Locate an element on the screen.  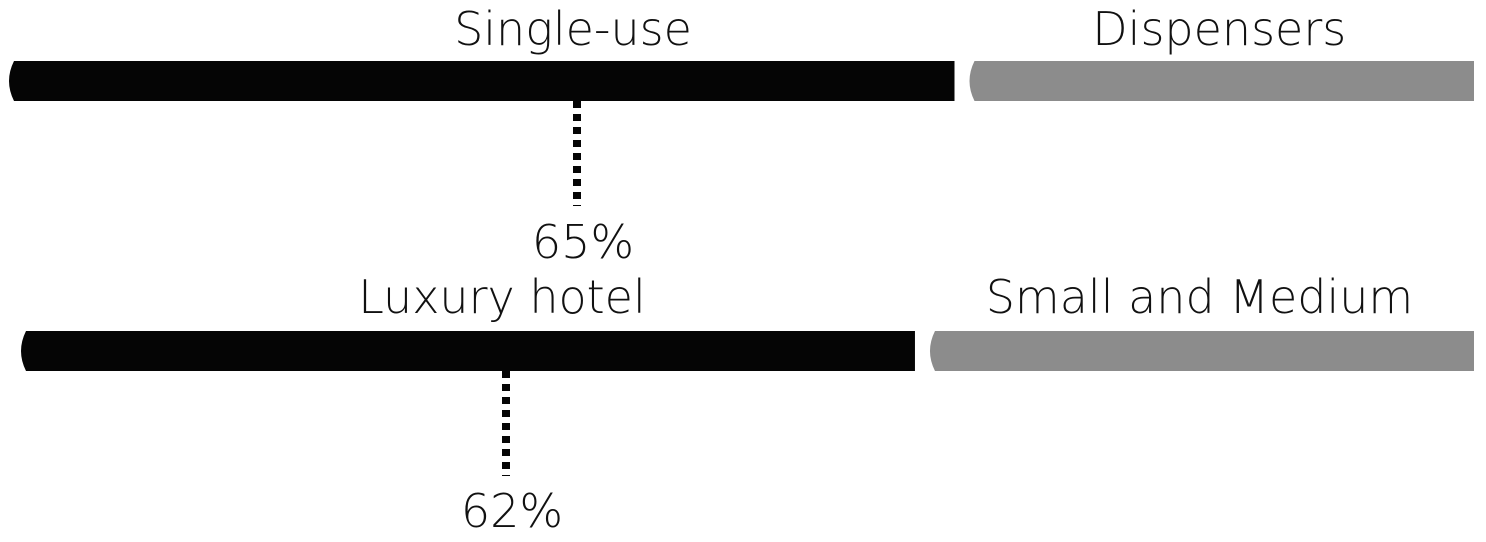
bar-2-secondary-label: Small and Medium is located at coordinates (1199, 297).